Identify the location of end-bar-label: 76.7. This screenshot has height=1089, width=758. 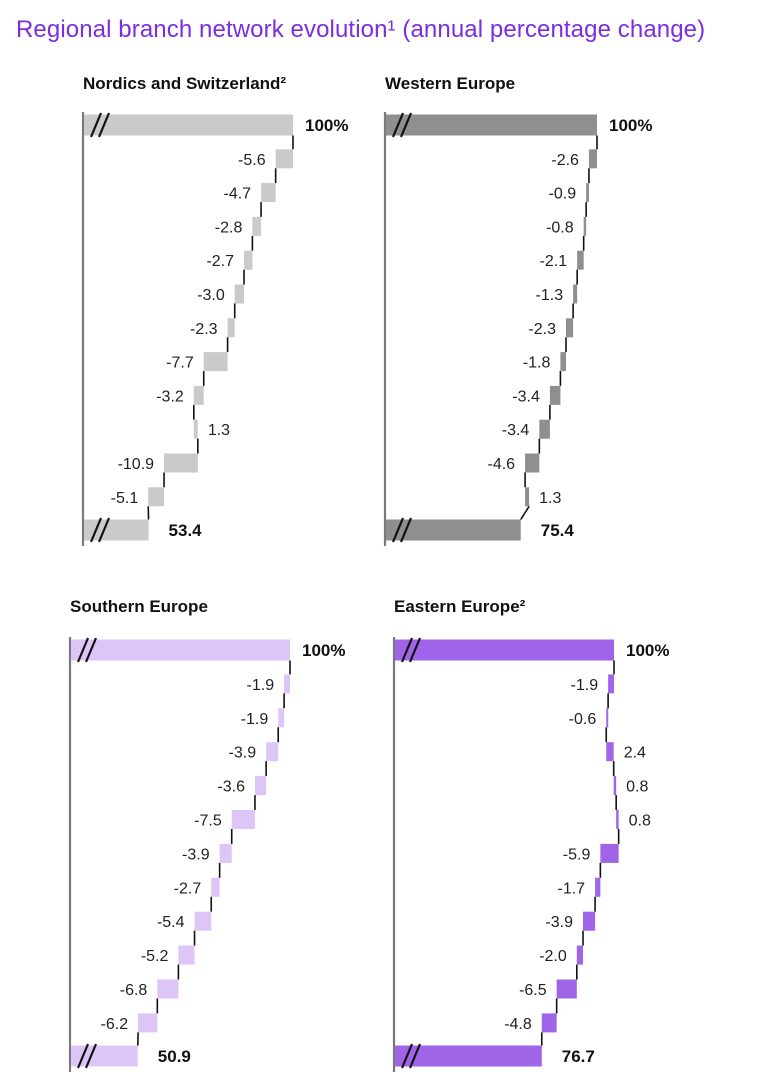
(578, 1056).